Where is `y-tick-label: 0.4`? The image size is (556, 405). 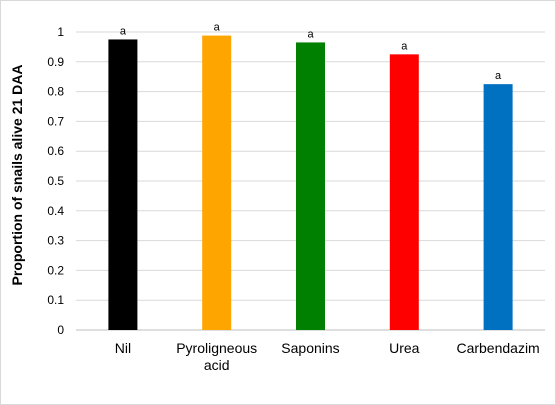
y-tick-label: 0.4 is located at coordinates (55, 211).